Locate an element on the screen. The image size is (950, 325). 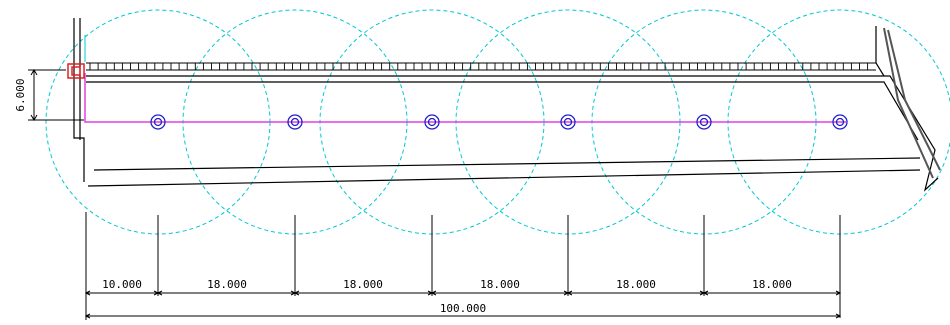
top-rail is located at coordinates (481, 66).